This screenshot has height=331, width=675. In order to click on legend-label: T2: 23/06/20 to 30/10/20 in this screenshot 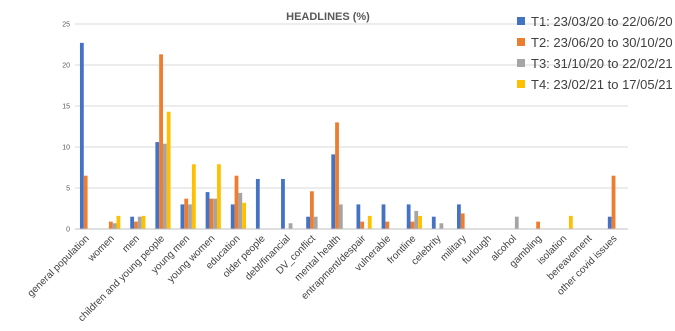, I will do `click(602, 42)`.